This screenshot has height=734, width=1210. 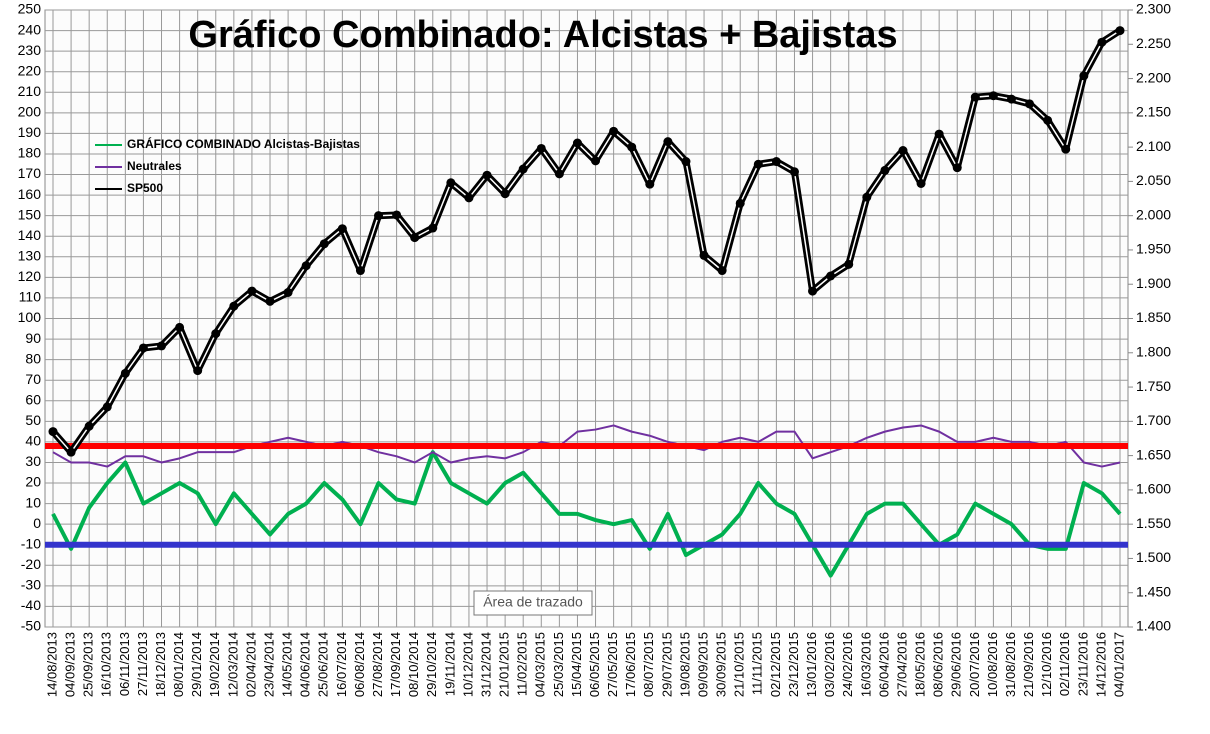 What do you see at coordinates (33, 441) in the screenshot?
I see `y-tick-label: 40` at bounding box center [33, 441].